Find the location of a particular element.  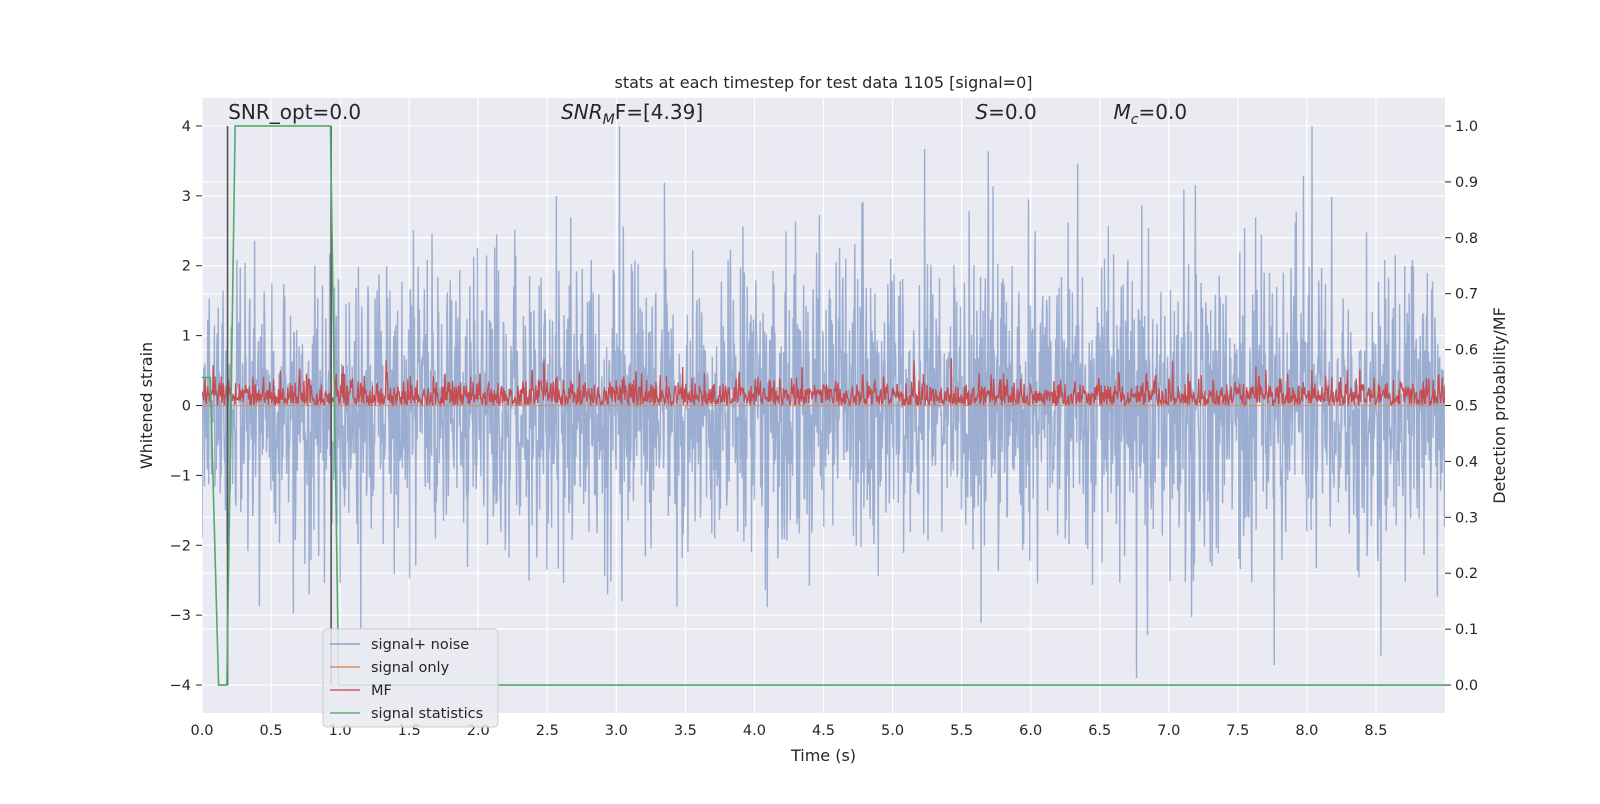

annotation-mc: Mc=0.0 is located at coordinates (1151, 114).